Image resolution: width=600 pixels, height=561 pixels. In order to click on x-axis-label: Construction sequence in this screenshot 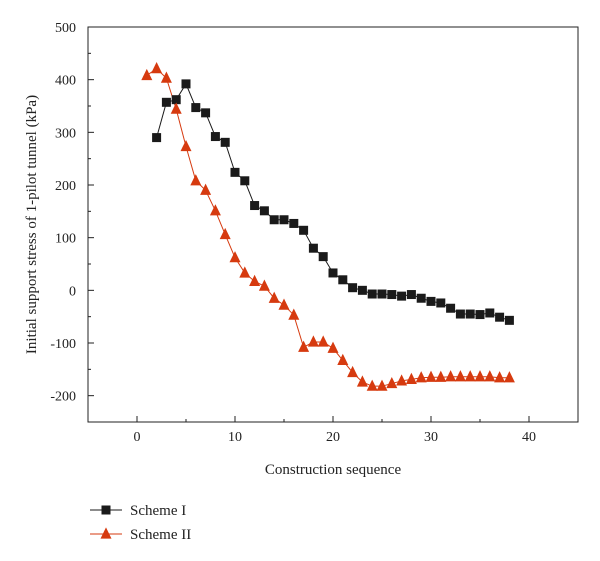, I will do `click(333, 470)`.